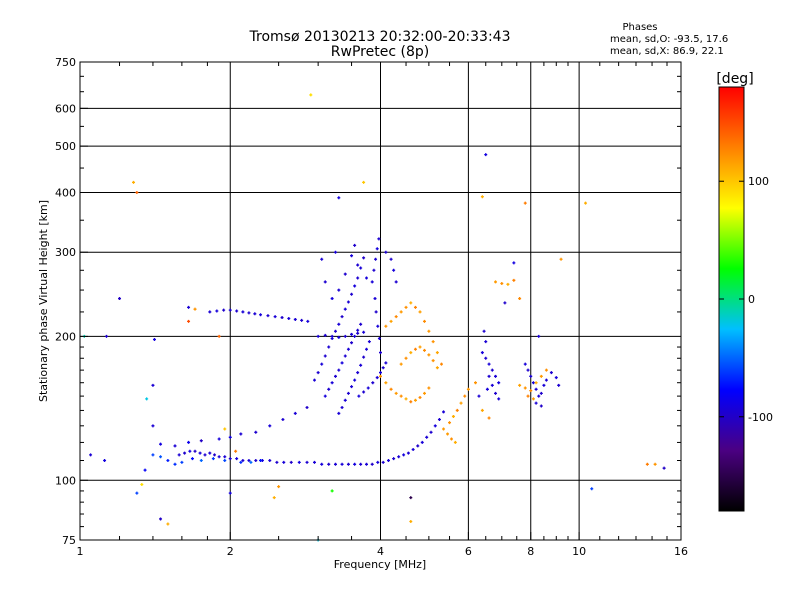  I want to click on phase-stats-x-mode: mean, sd,X: 86.9, 22.1, so click(667, 51).